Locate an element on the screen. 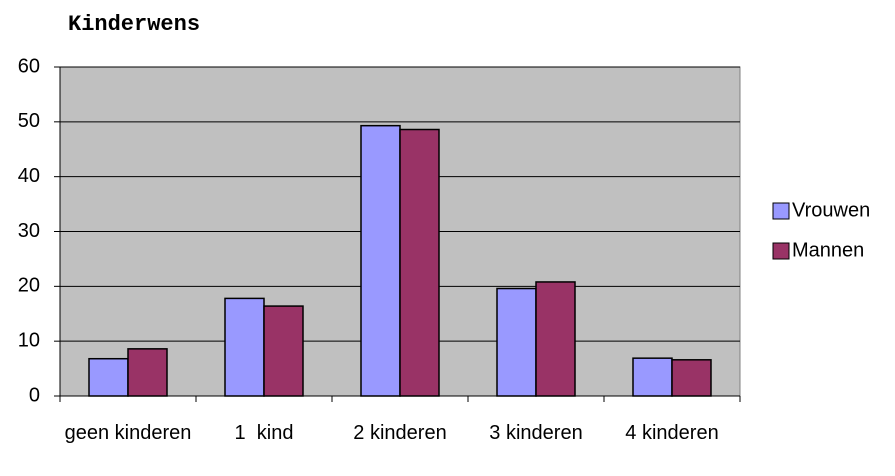 This screenshot has width=895, height=476. y-tick-label: 0 is located at coordinates (34, 395).